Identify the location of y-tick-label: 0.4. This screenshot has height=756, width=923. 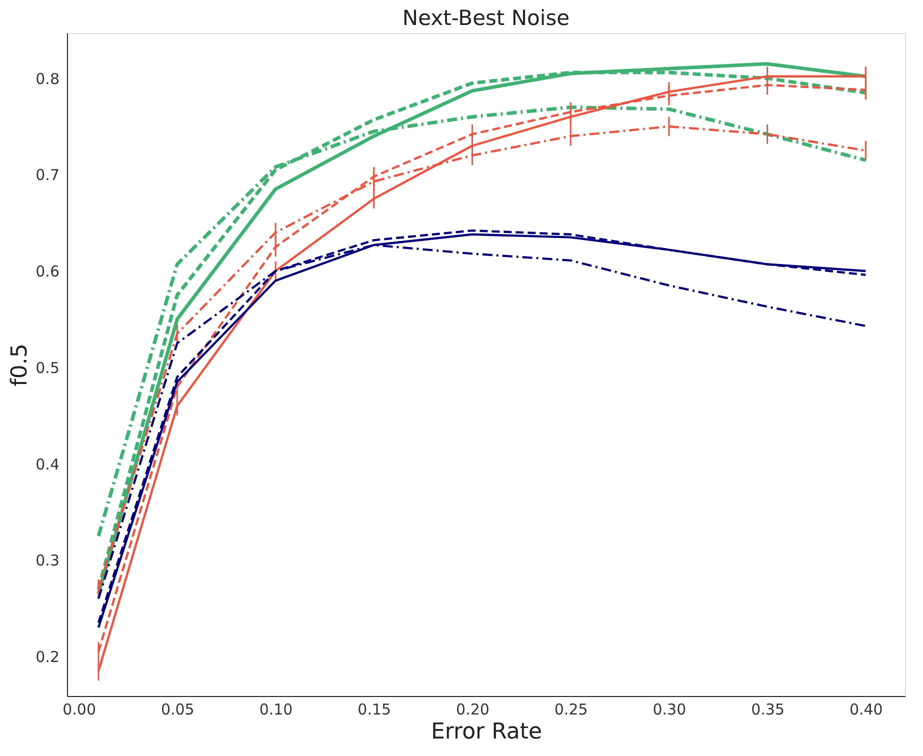
(48, 464).